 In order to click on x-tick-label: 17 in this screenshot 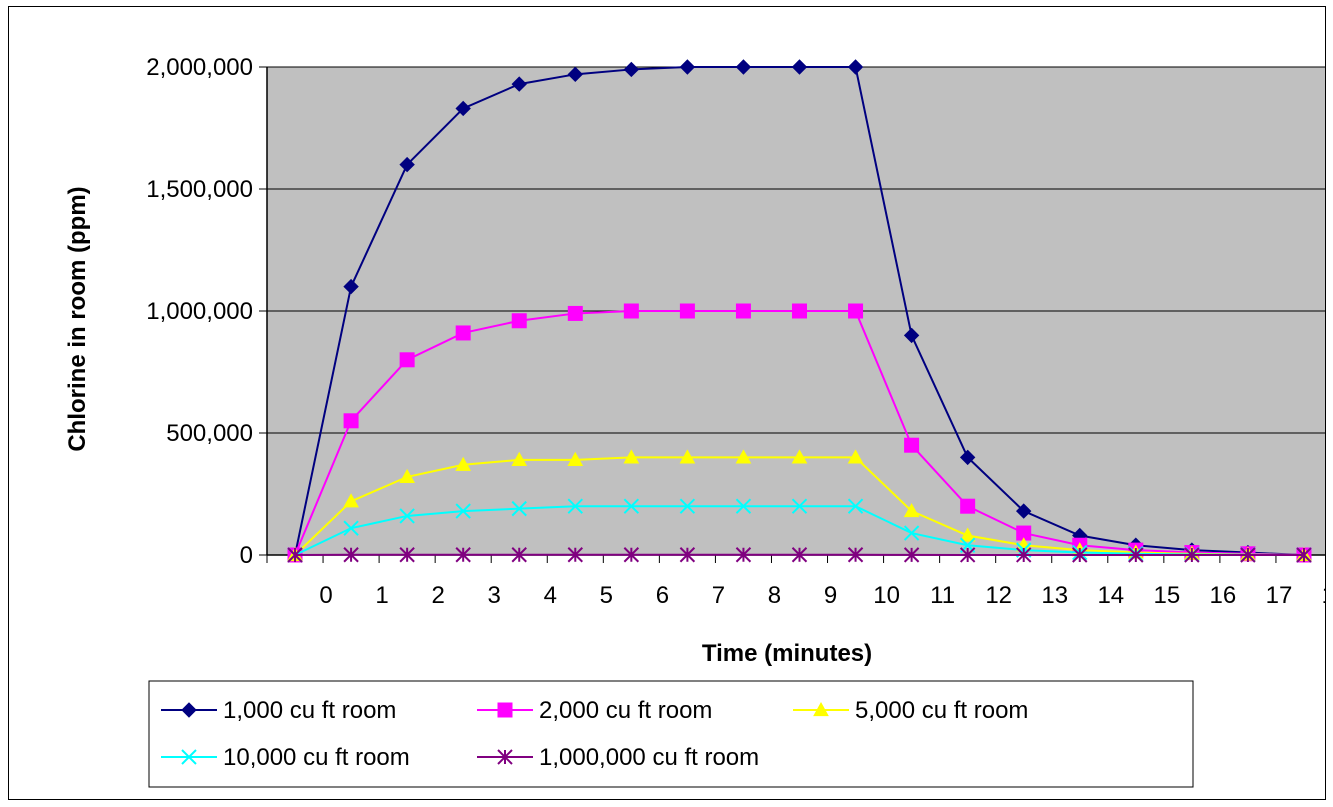, I will do `click(1279, 595)`.